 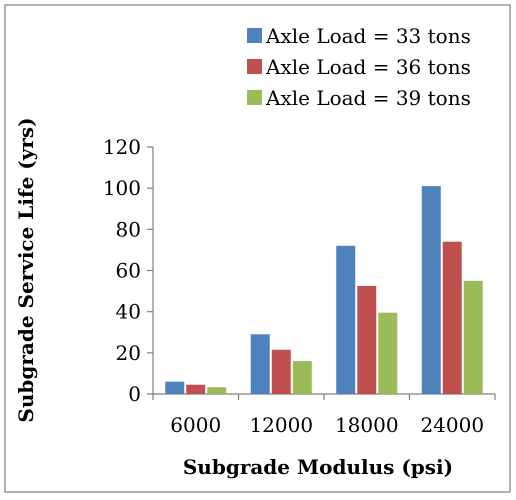 I want to click on y-axis-ticks: 0 20 40 60 80 100 120, so click(x=128, y=270).